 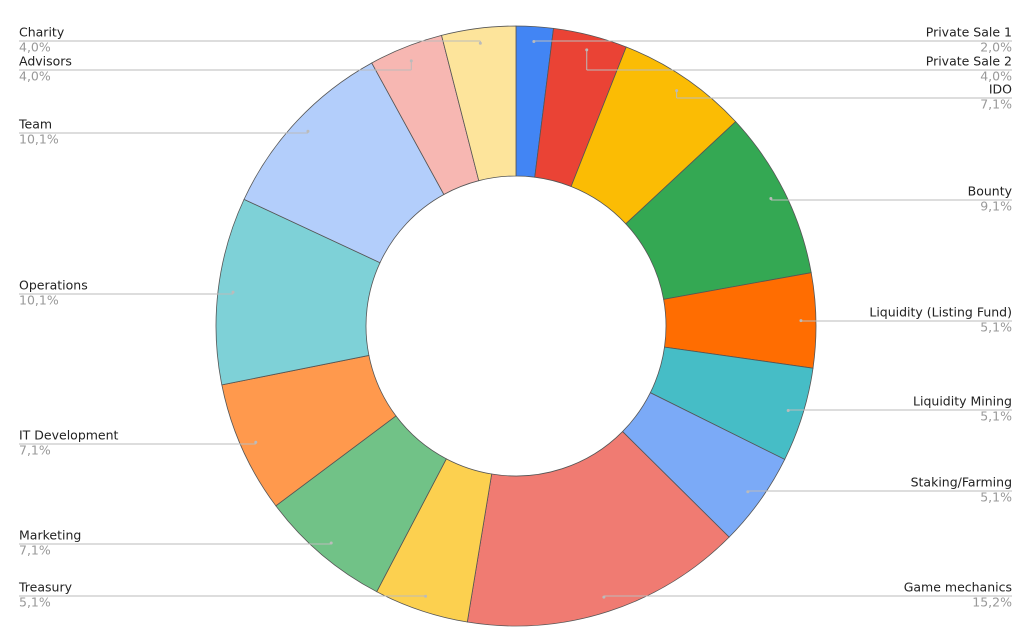 What do you see at coordinates (940, 312) in the screenshot?
I see `slice-label: Liquidity (Listing Fund)` at bounding box center [940, 312].